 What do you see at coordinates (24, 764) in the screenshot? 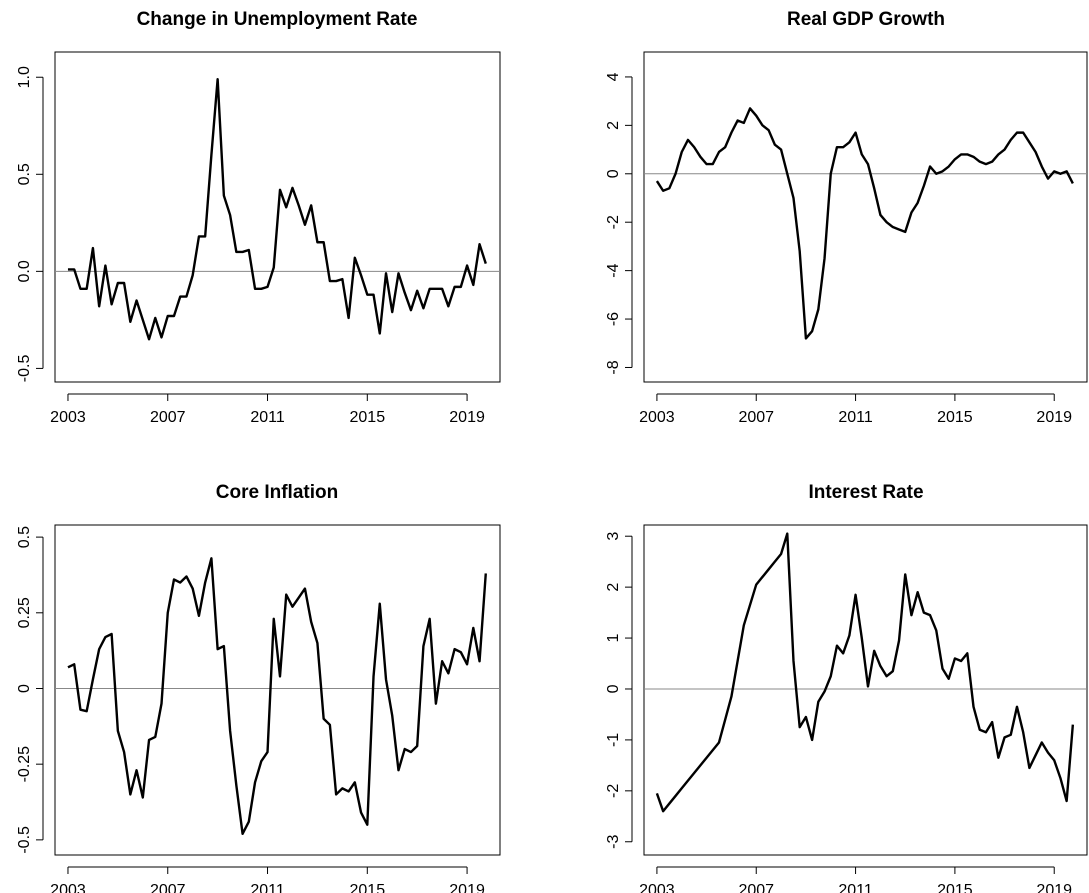
I see `y-tick-label: -0.25` at bounding box center [24, 764].